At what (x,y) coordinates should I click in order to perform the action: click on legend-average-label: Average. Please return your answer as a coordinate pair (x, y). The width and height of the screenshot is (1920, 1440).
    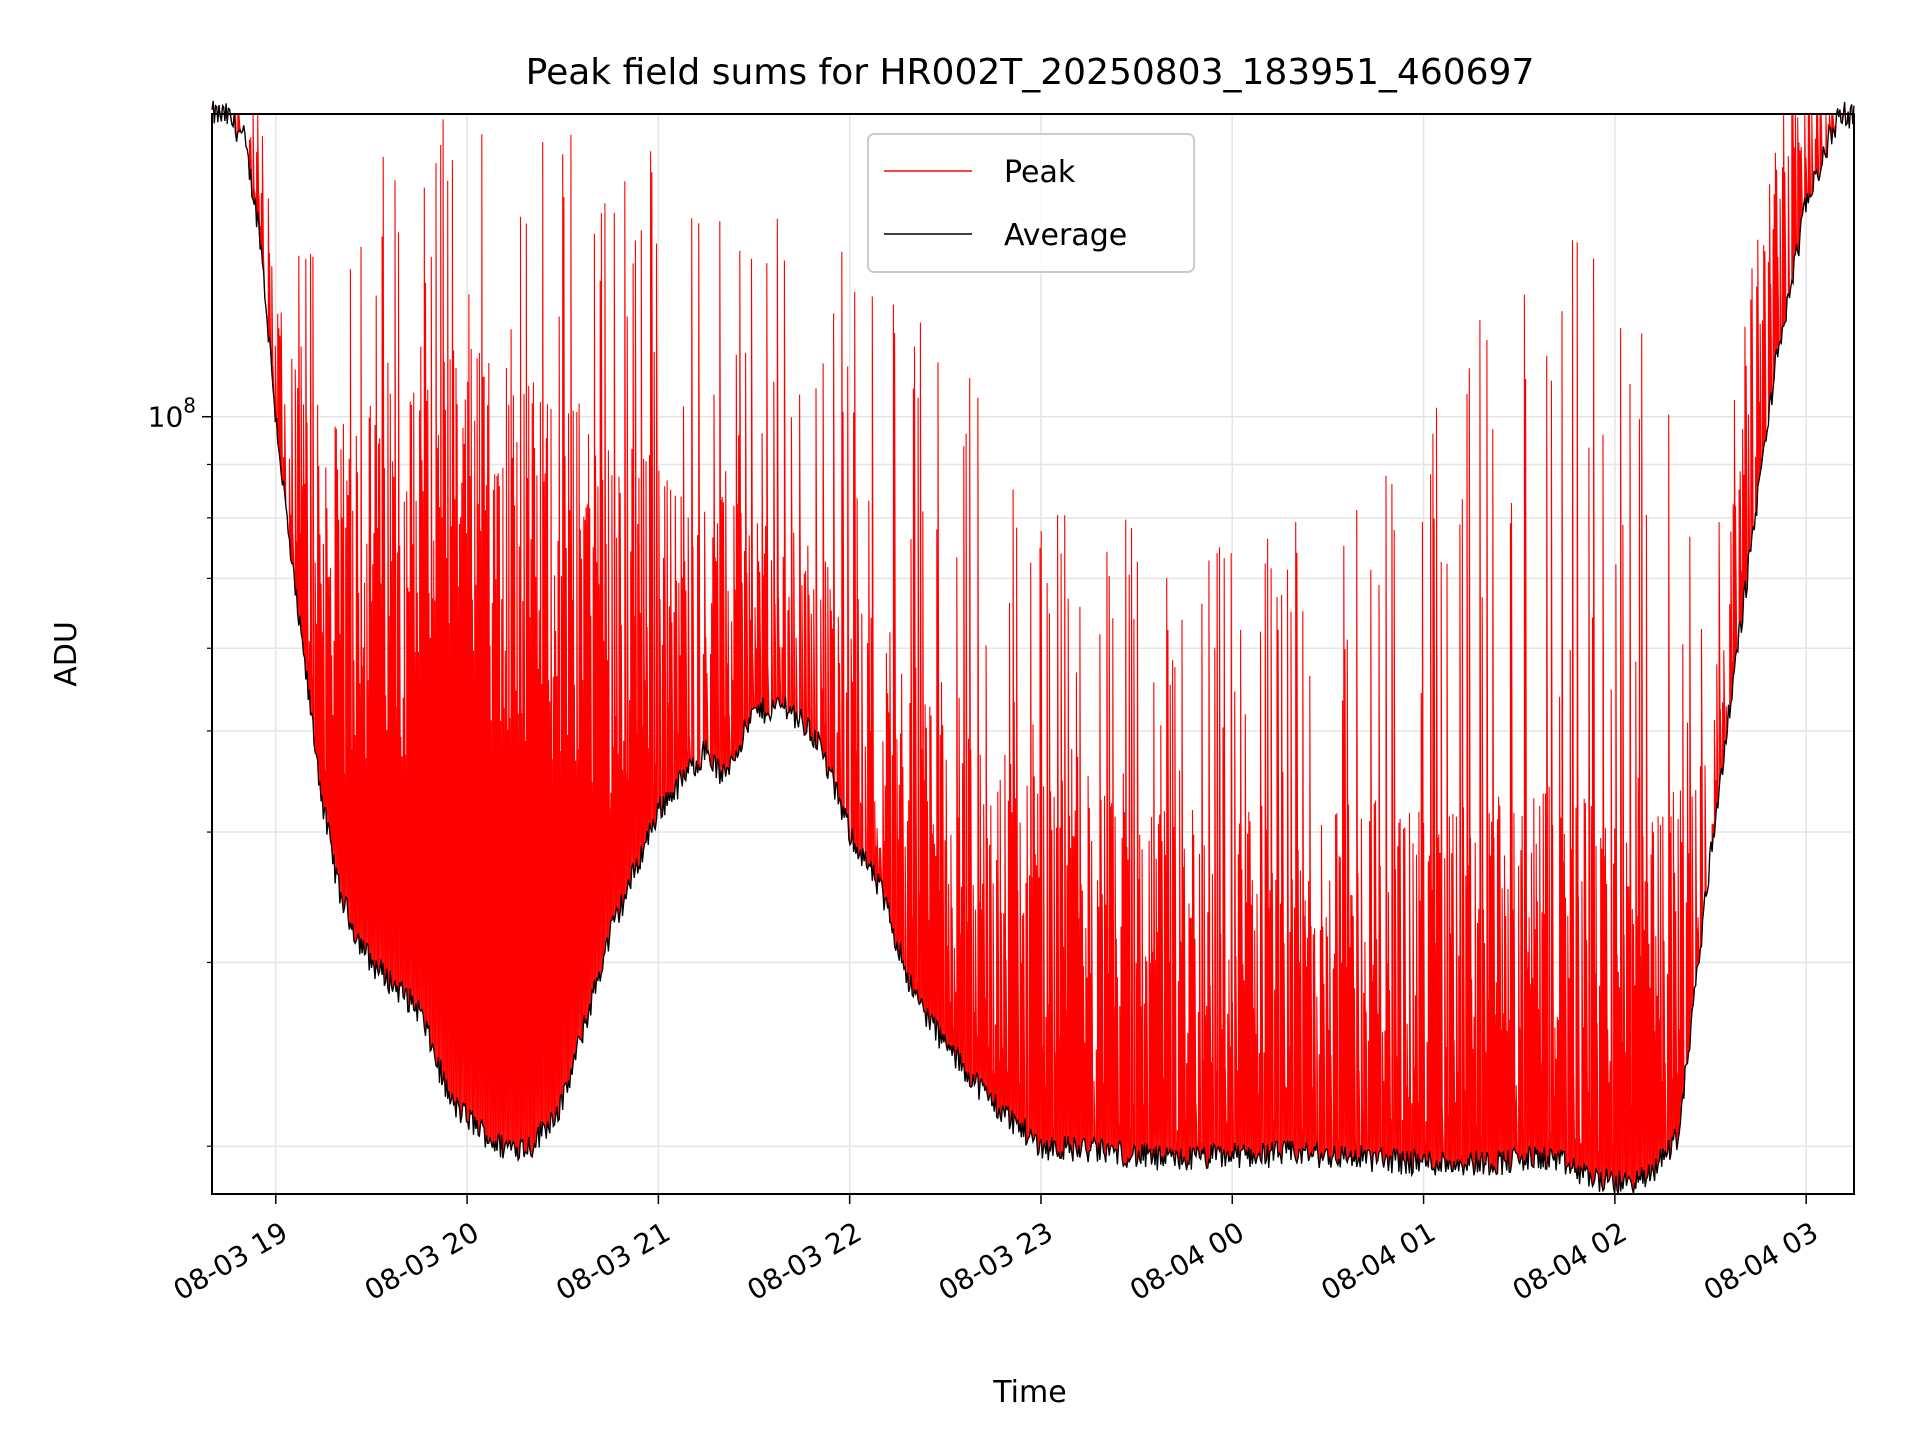
    Looking at the image, I should click on (1065, 235).